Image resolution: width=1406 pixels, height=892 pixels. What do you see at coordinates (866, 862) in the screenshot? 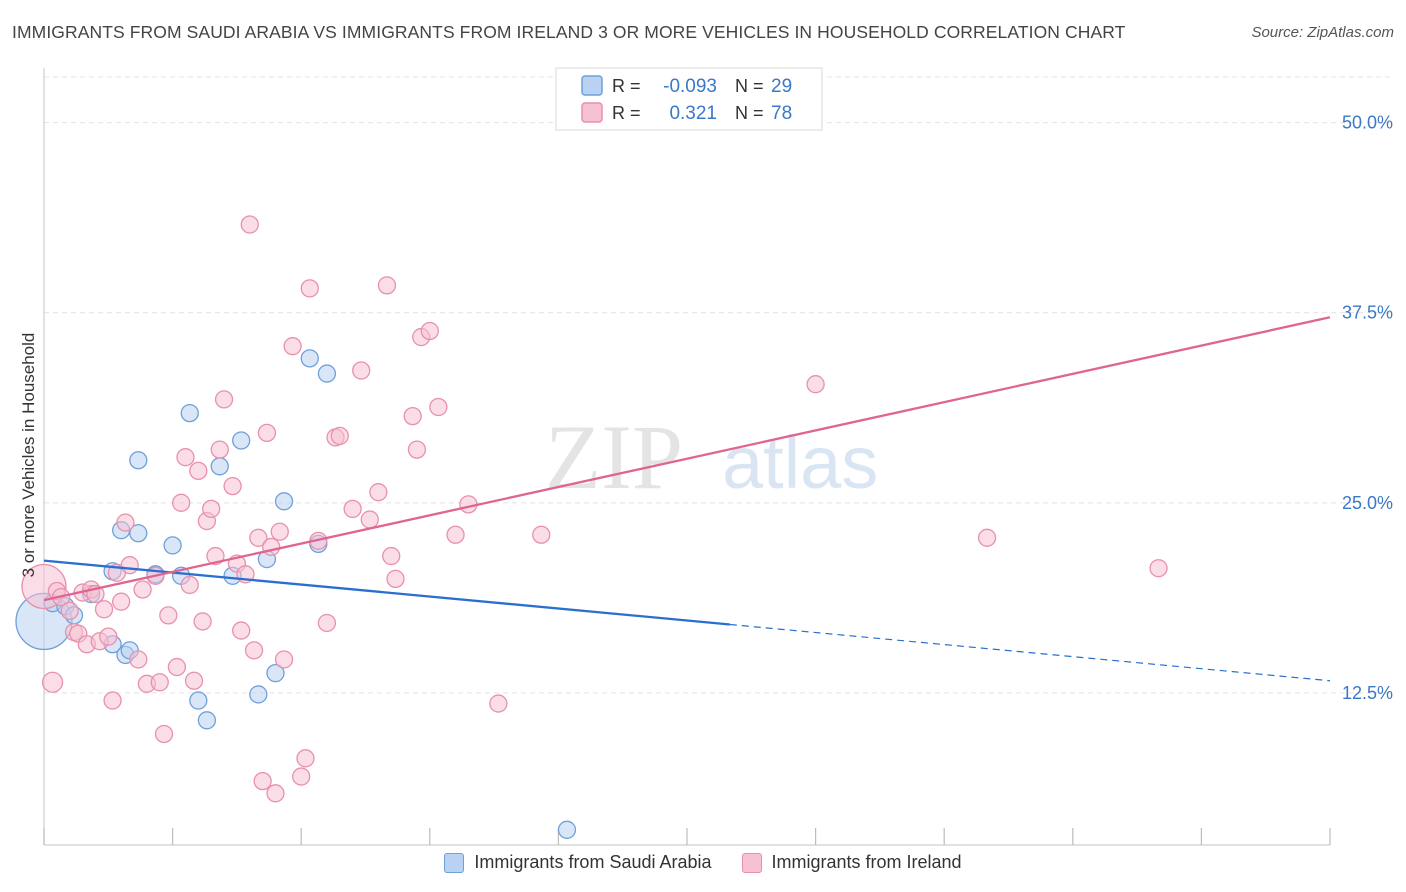
I see `legend-label-ireland: Immigrants from Ireland` at bounding box center [866, 862].